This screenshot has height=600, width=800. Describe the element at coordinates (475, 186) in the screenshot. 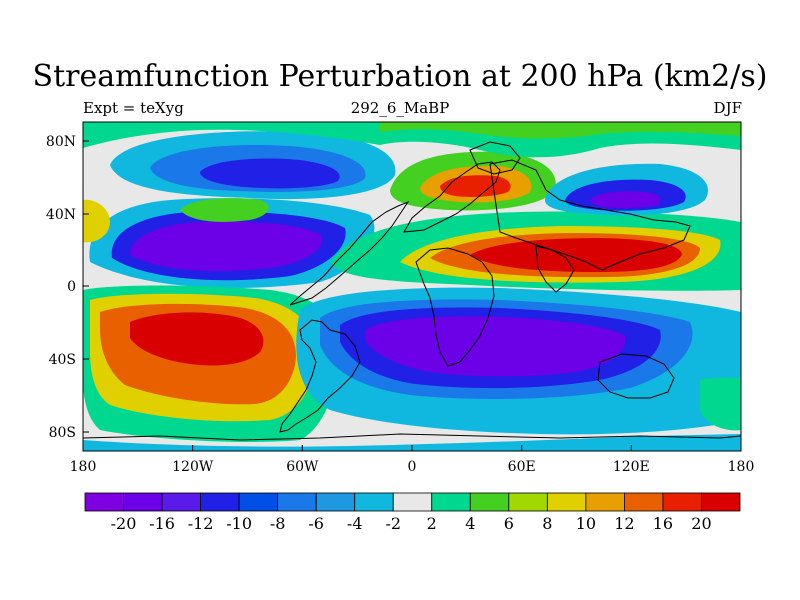

I see `contour-high-asia-north-core` at that location.